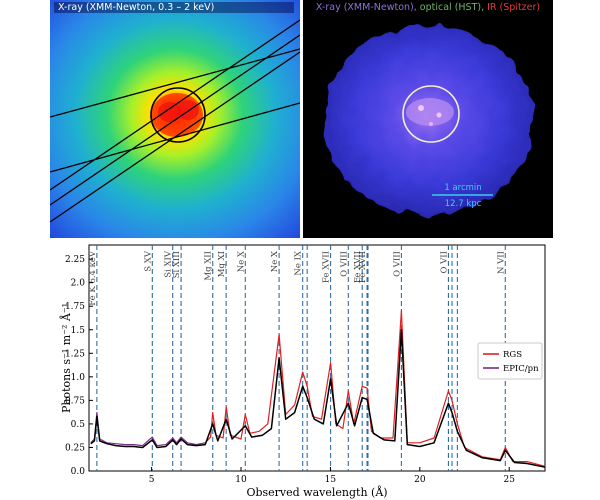 This screenshot has height=500, width=600. I want to click on emission-line-label: Si XIII, so click(177, 264).